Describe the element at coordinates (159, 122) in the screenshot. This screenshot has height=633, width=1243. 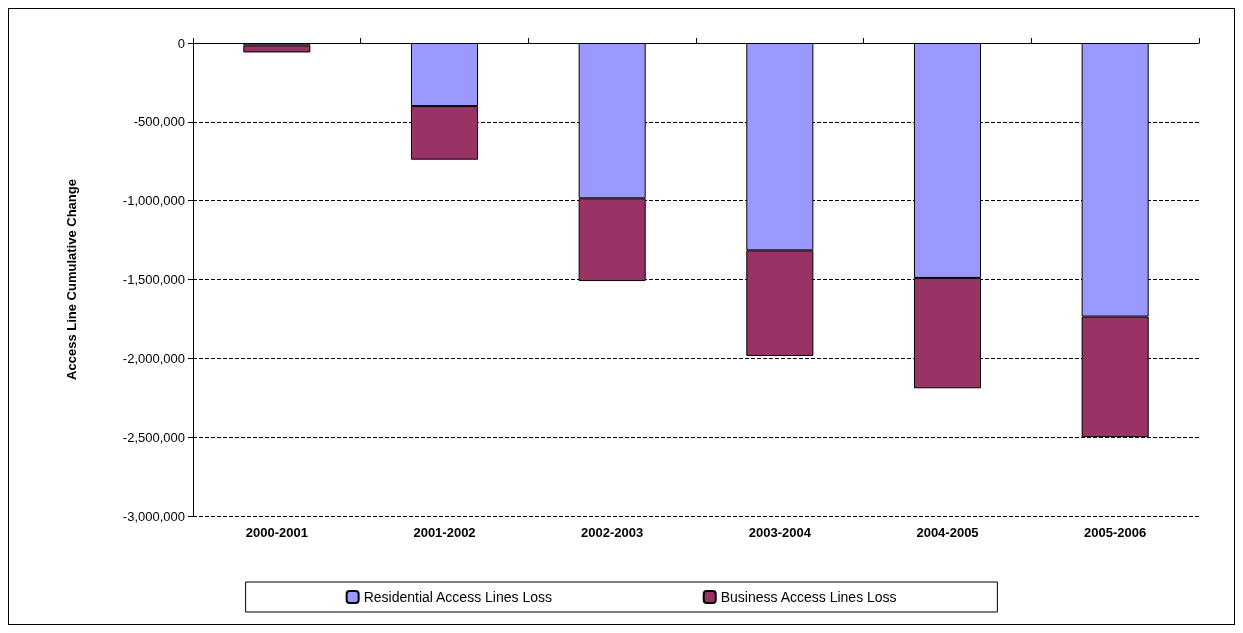
I see `y-tick-label: -500,000` at that location.